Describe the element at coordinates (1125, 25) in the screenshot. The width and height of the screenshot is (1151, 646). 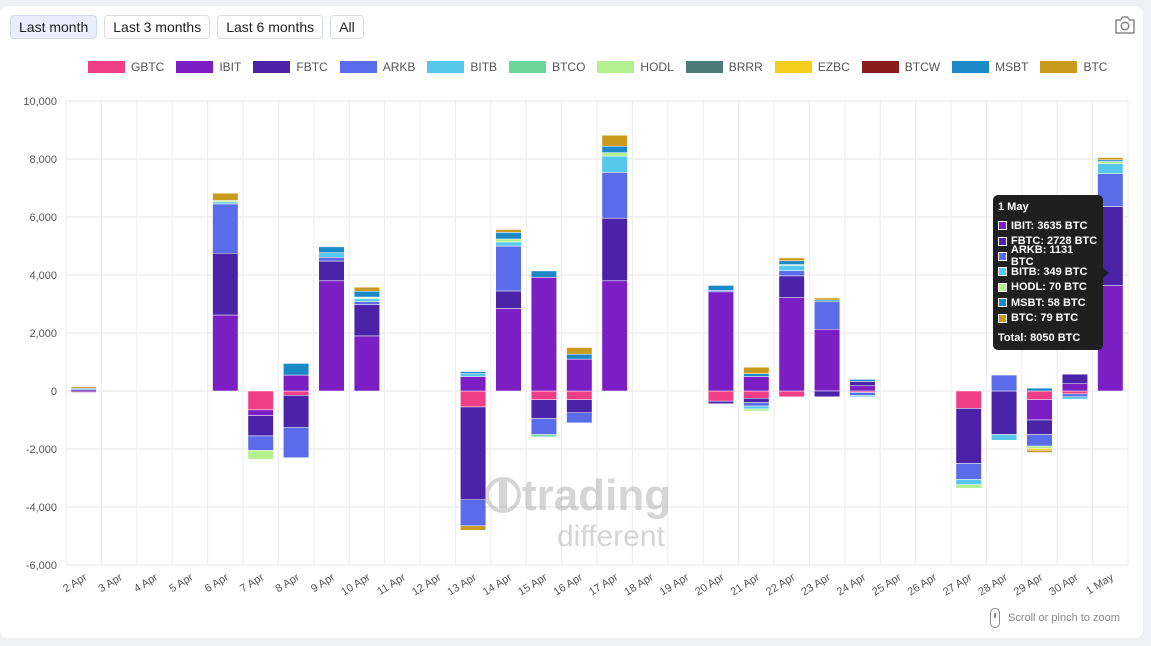
I see `camera-icon` at that location.